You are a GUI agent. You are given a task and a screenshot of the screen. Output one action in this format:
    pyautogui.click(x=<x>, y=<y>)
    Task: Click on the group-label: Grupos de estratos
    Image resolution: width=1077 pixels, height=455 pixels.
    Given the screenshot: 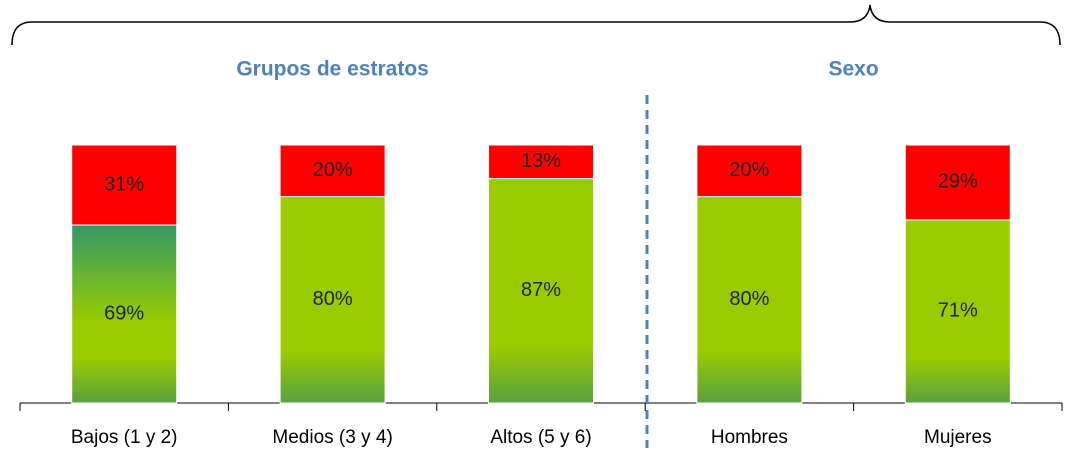 What is the action you would take?
    pyautogui.click(x=332, y=69)
    